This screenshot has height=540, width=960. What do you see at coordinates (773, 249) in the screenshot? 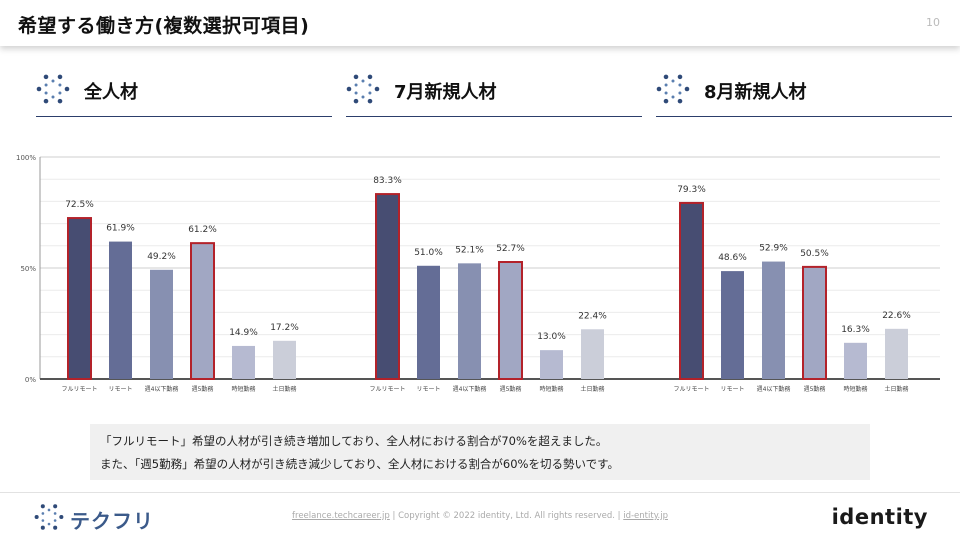
I see `data-label: 52.9%` at bounding box center [773, 249].